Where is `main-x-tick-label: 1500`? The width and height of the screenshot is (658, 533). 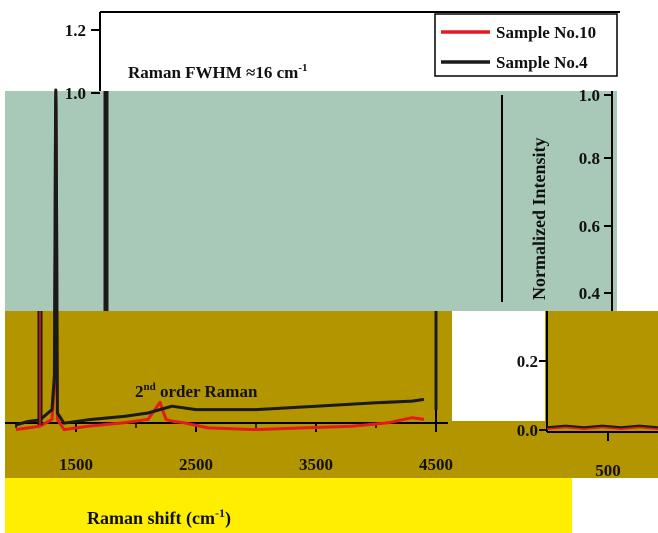
main-x-tick-label: 1500 is located at coordinates (76, 464).